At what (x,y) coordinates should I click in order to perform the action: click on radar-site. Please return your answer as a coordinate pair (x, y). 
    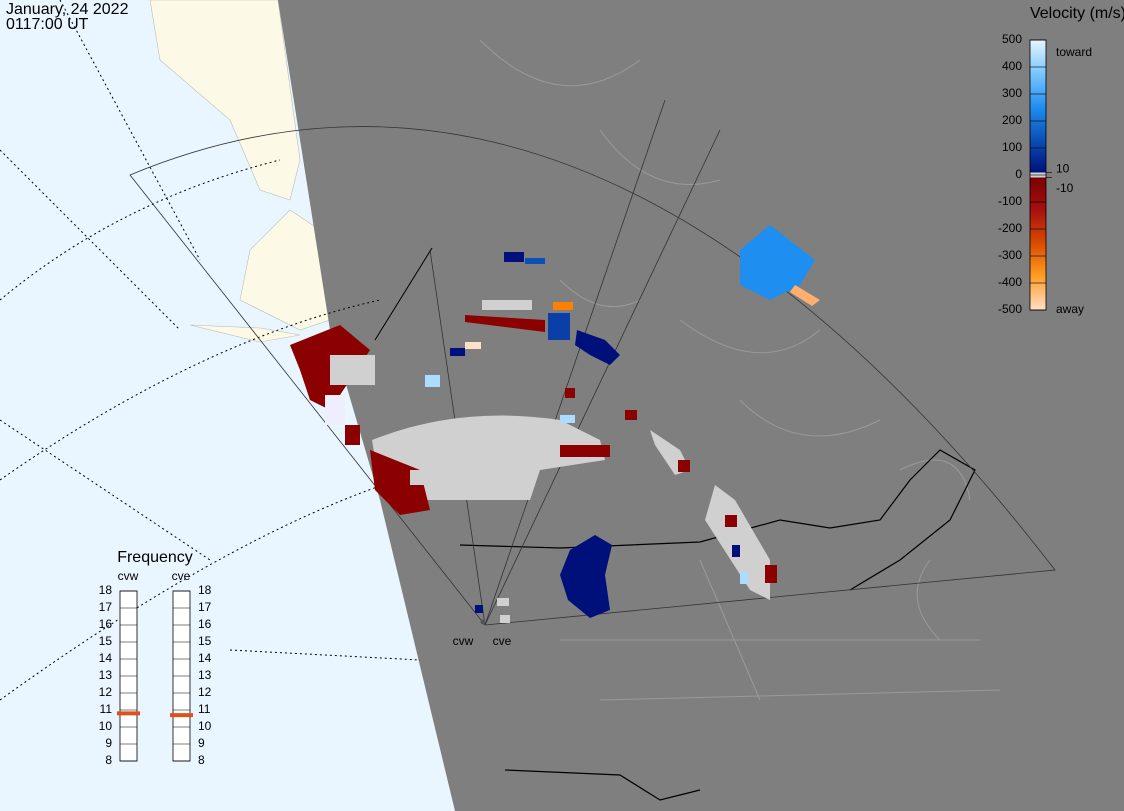
    Looking at the image, I should click on (483, 622).